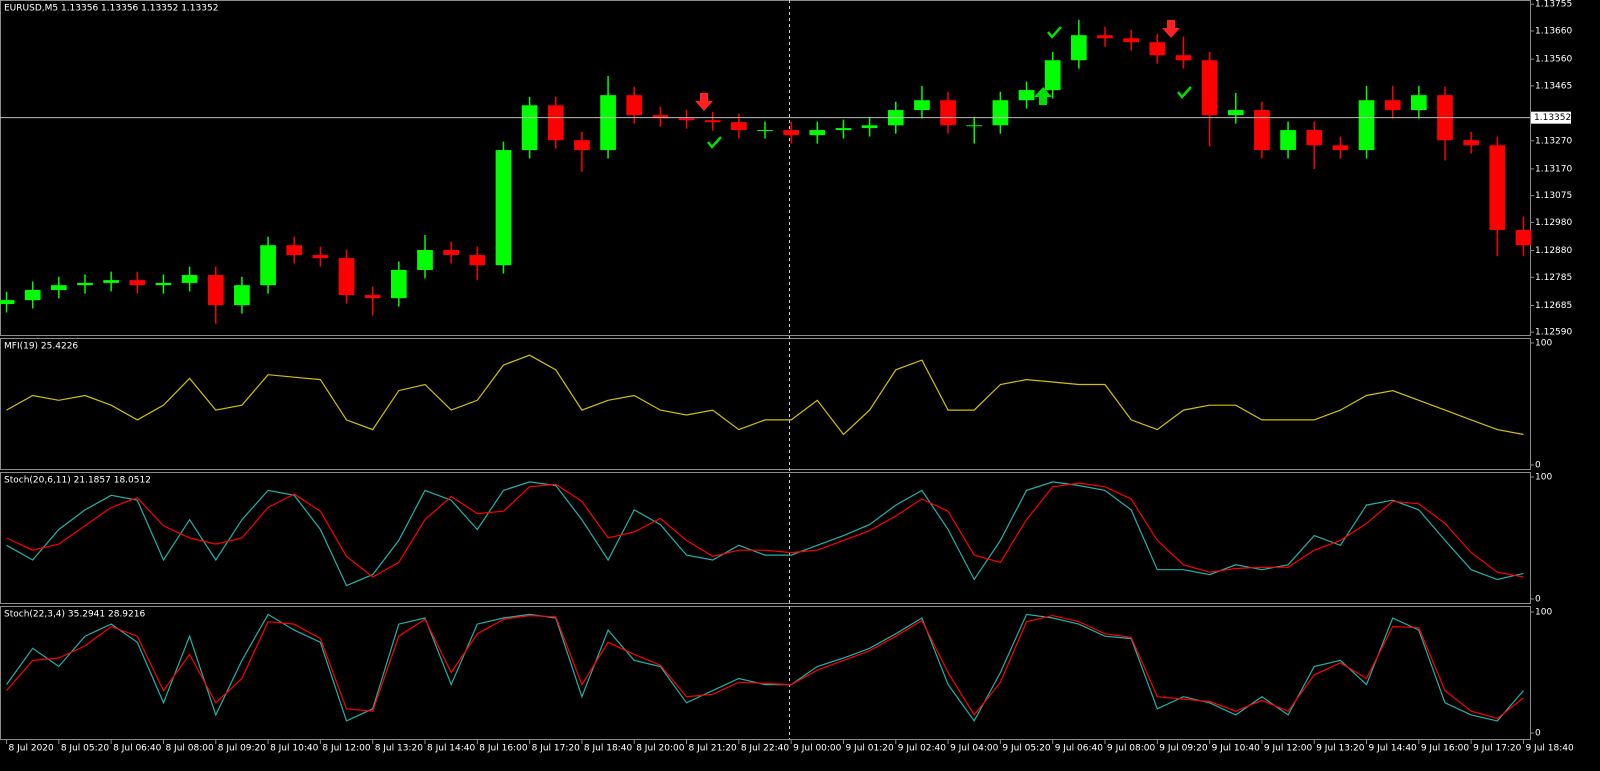 This screenshot has width=1600, height=771. Describe the element at coordinates (1236, 749) in the screenshot. I see `x-tick-label: 9 Jul 10:40` at that location.